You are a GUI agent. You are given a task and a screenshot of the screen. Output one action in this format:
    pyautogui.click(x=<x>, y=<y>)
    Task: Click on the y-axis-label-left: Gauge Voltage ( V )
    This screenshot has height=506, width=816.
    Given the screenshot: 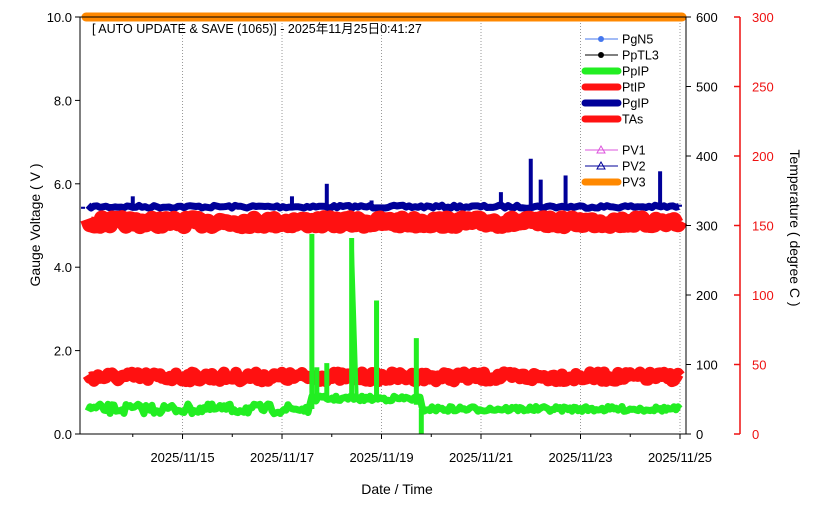 What is the action you would take?
    pyautogui.click(x=35, y=225)
    